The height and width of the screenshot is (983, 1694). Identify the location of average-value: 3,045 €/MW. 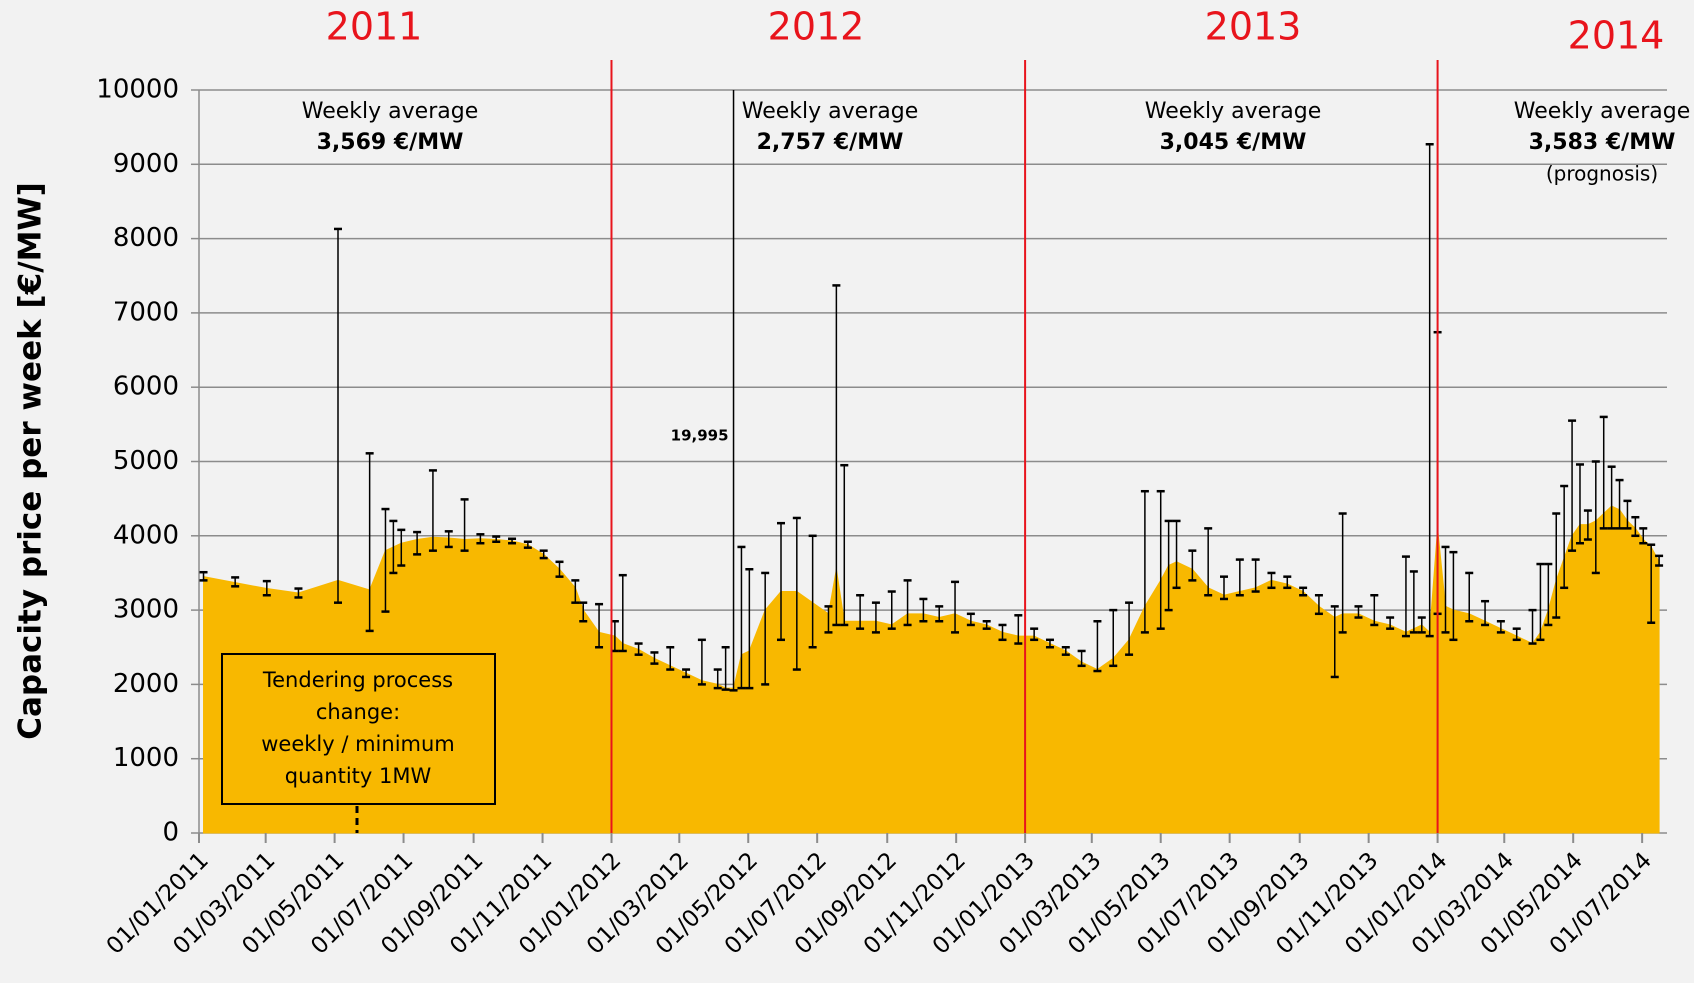
(1233, 142).